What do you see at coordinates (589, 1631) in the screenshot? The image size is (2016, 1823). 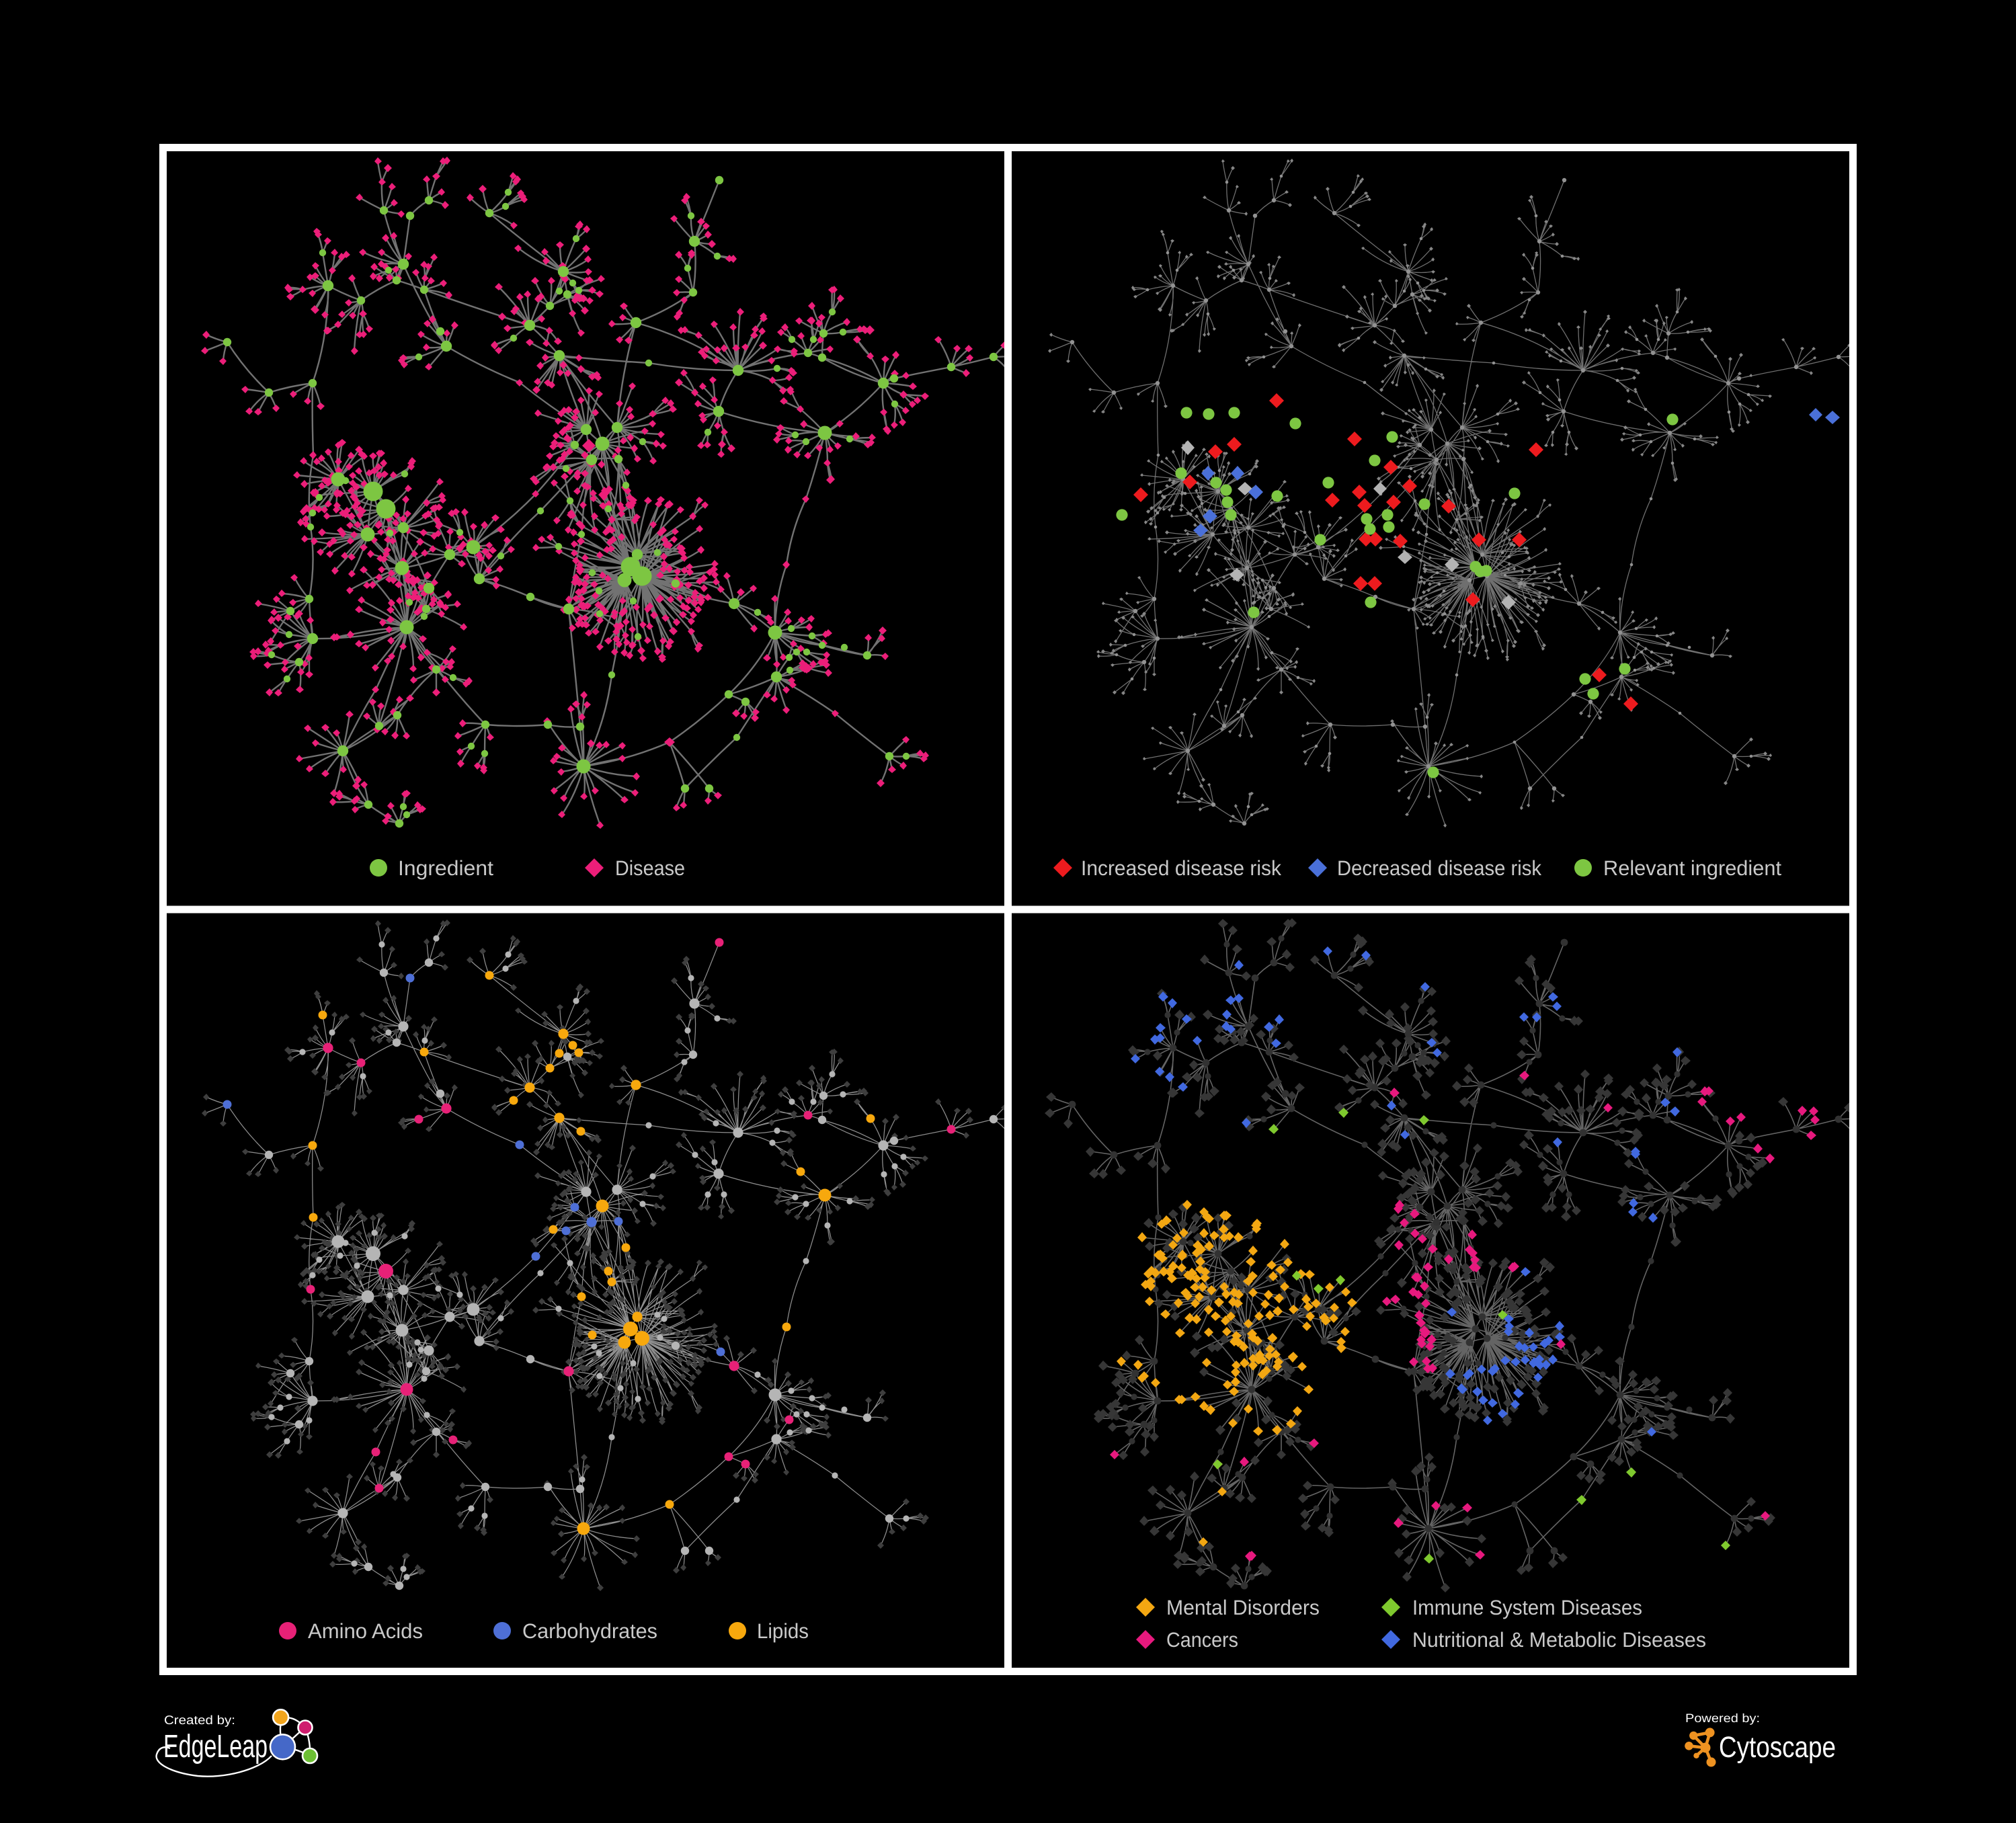 I see `svg-text: Carbohydrates` at bounding box center [589, 1631].